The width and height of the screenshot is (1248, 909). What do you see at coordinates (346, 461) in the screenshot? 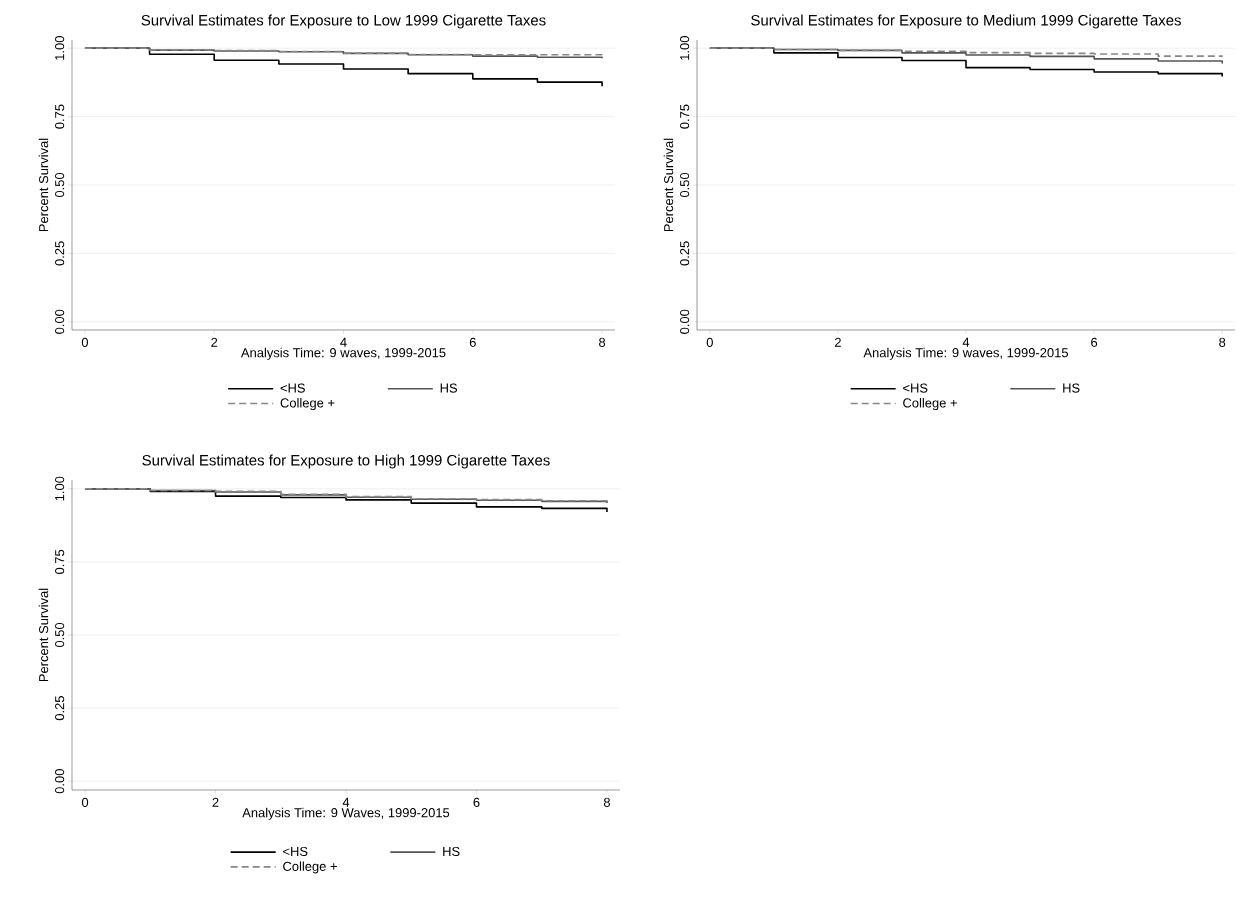
I see `chart-title: Survival Estimates for Exposure to High 1999 Cigarette Taxes` at bounding box center [346, 461].